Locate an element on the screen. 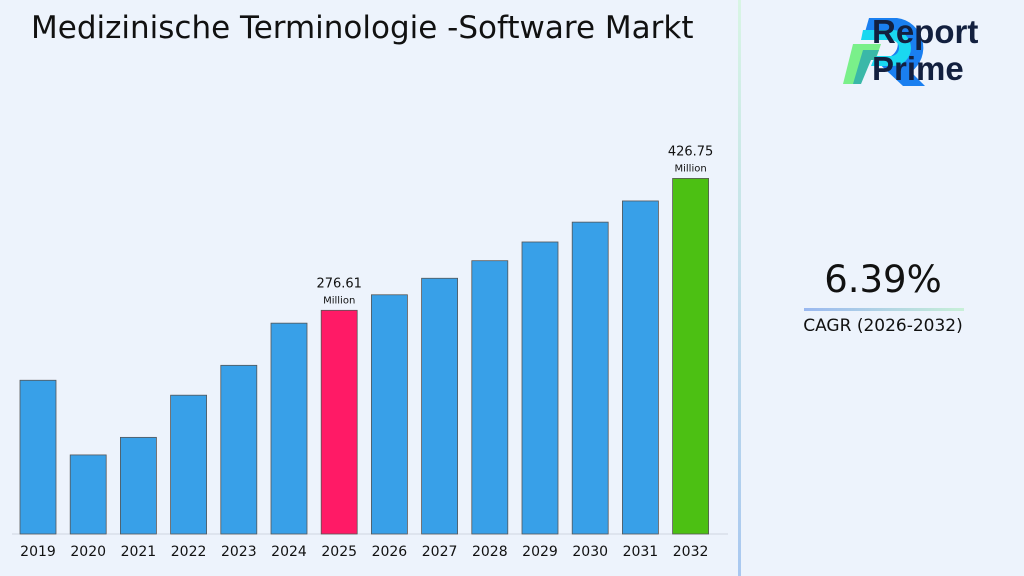  x-tick-label-2027: 2027 is located at coordinates (440, 552).